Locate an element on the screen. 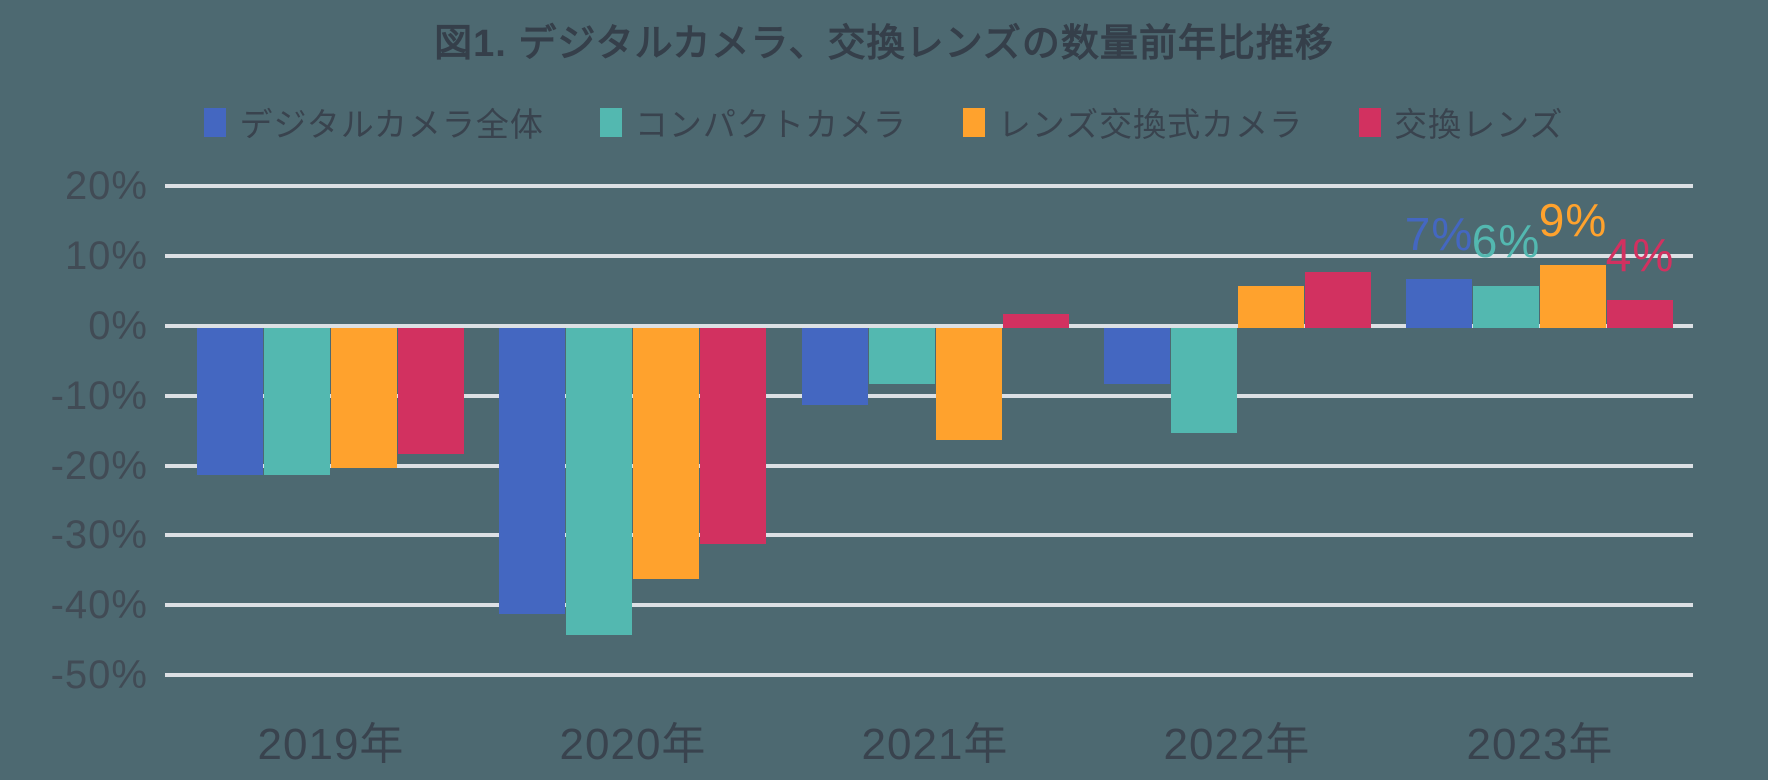 This screenshot has width=1768, height=780. gridline--30 is located at coordinates (929, 535).